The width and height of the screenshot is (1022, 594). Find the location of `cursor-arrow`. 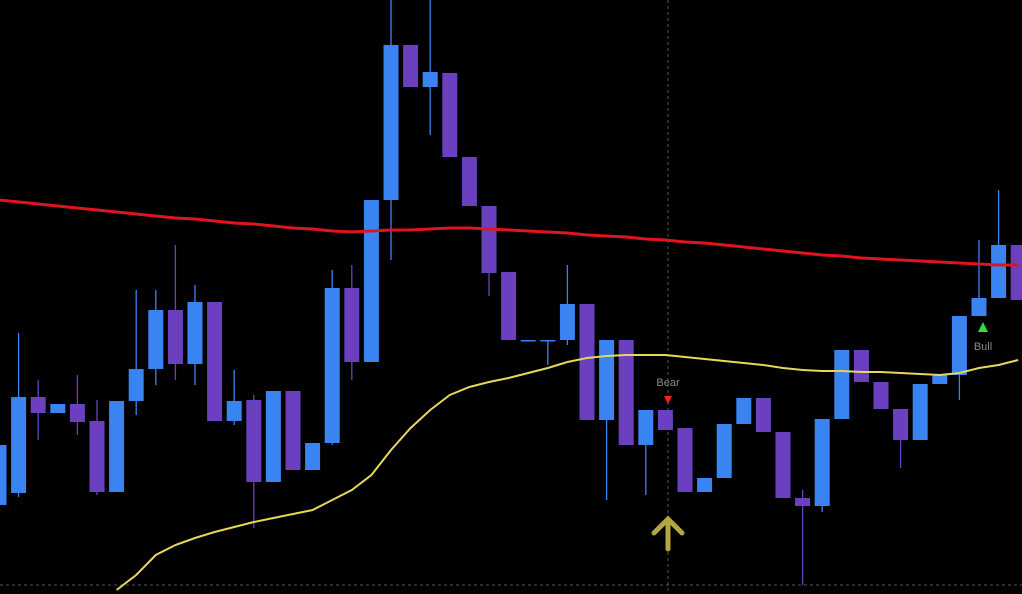

cursor-arrow is located at coordinates (668, 533).